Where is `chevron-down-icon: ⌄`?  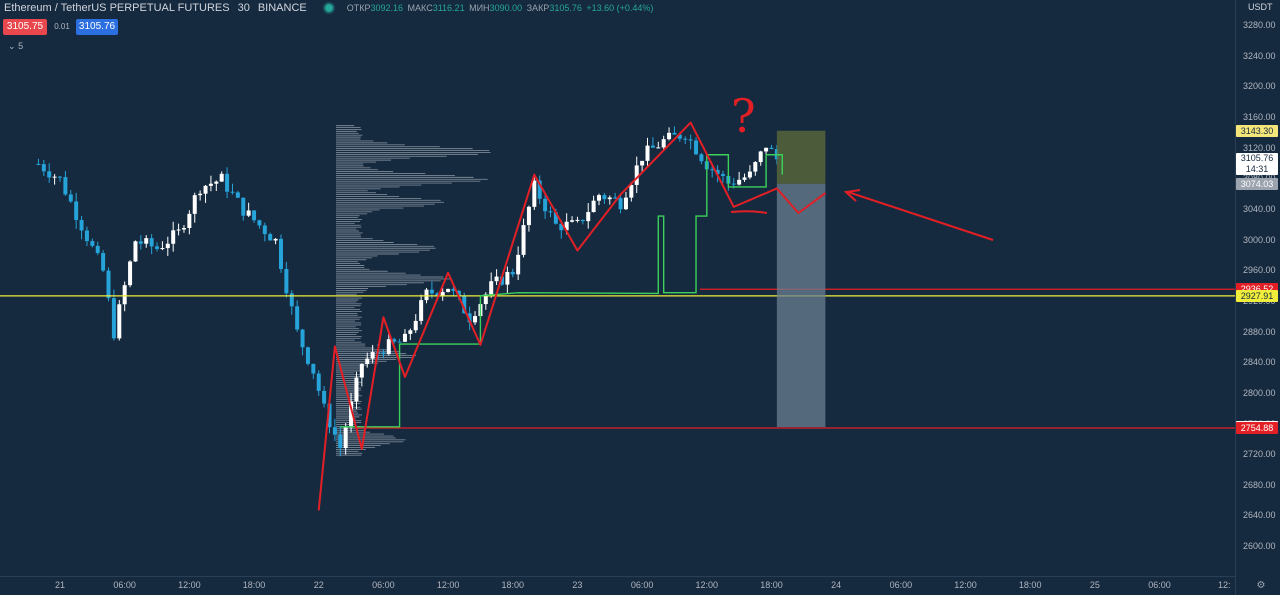
chevron-down-icon: ⌄ is located at coordinates (12, 46).